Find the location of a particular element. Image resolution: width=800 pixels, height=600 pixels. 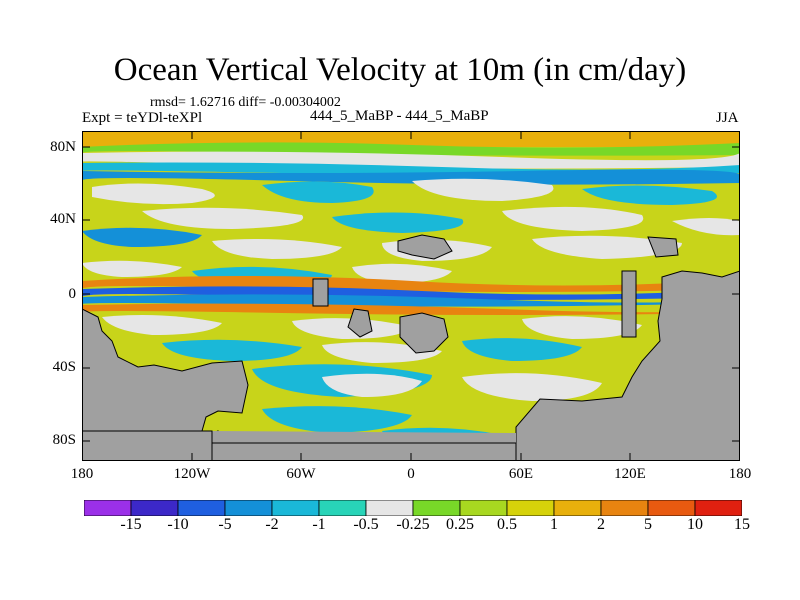

island-b is located at coordinates (424, 333).